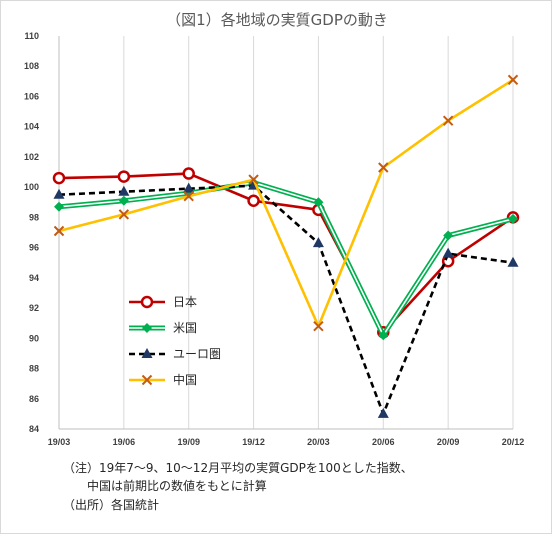 The image size is (552, 534). What do you see at coordinates (31, 157) in the screenshot?
I see `y-tick-label: 102` at bounding box center [31, 157].